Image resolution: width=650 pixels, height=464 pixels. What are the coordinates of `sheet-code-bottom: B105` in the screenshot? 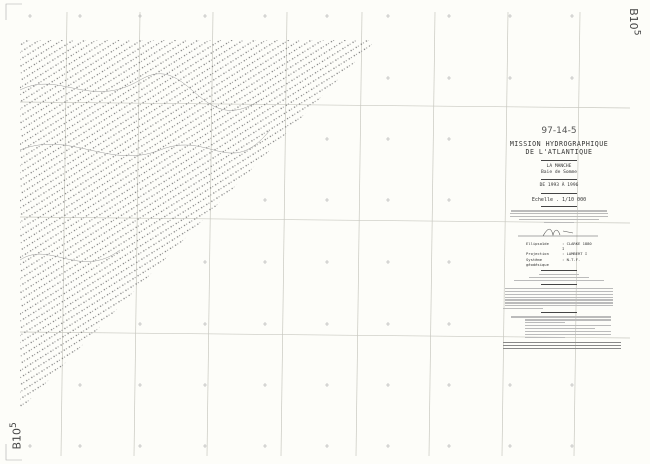 It's located at (15, 436).